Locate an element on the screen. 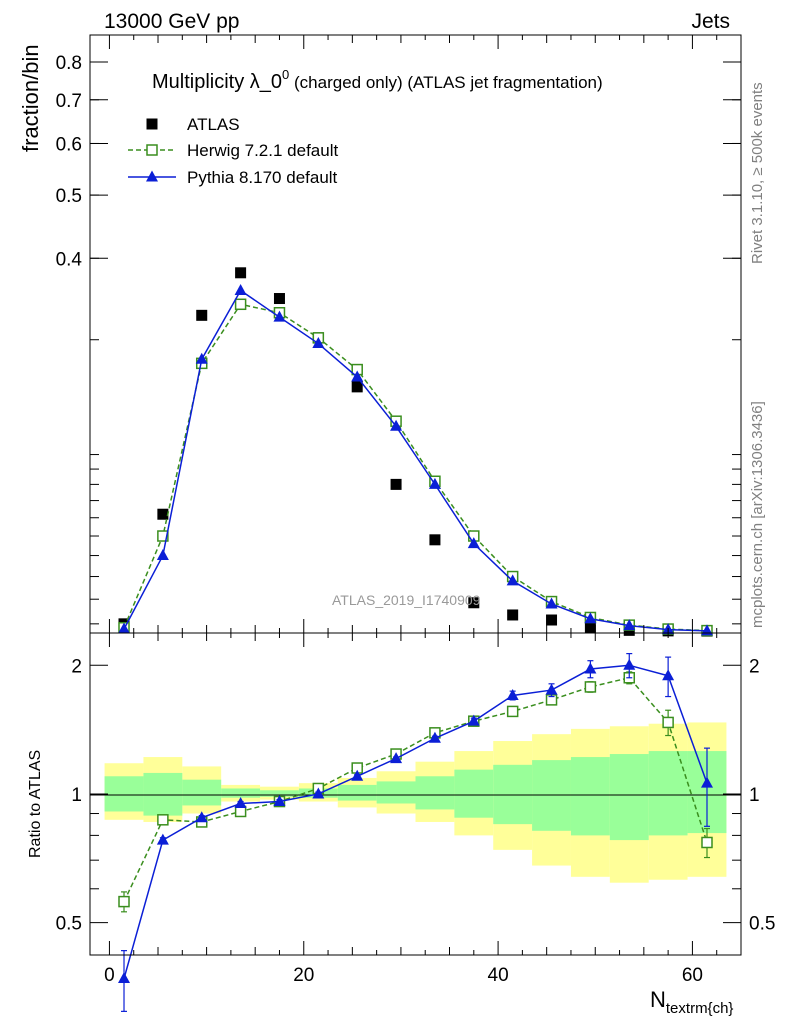  main-y-tick-label: 0.4 is located at coordinates (69, 259).